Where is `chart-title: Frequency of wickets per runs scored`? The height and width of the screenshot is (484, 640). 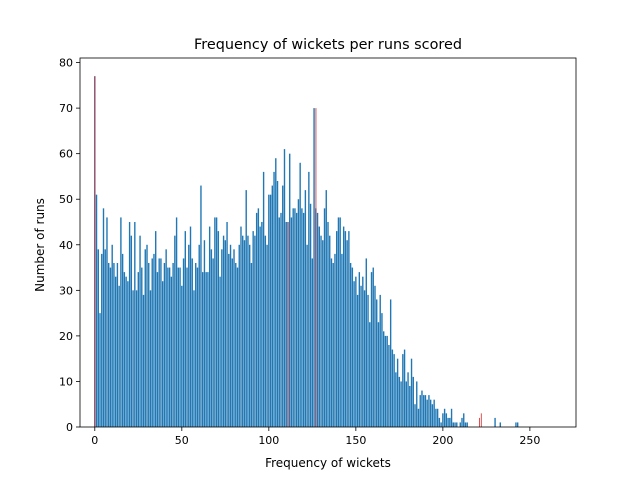 chart-title: Frequency of wickets per runs scored is located at coordinates (328, 45).